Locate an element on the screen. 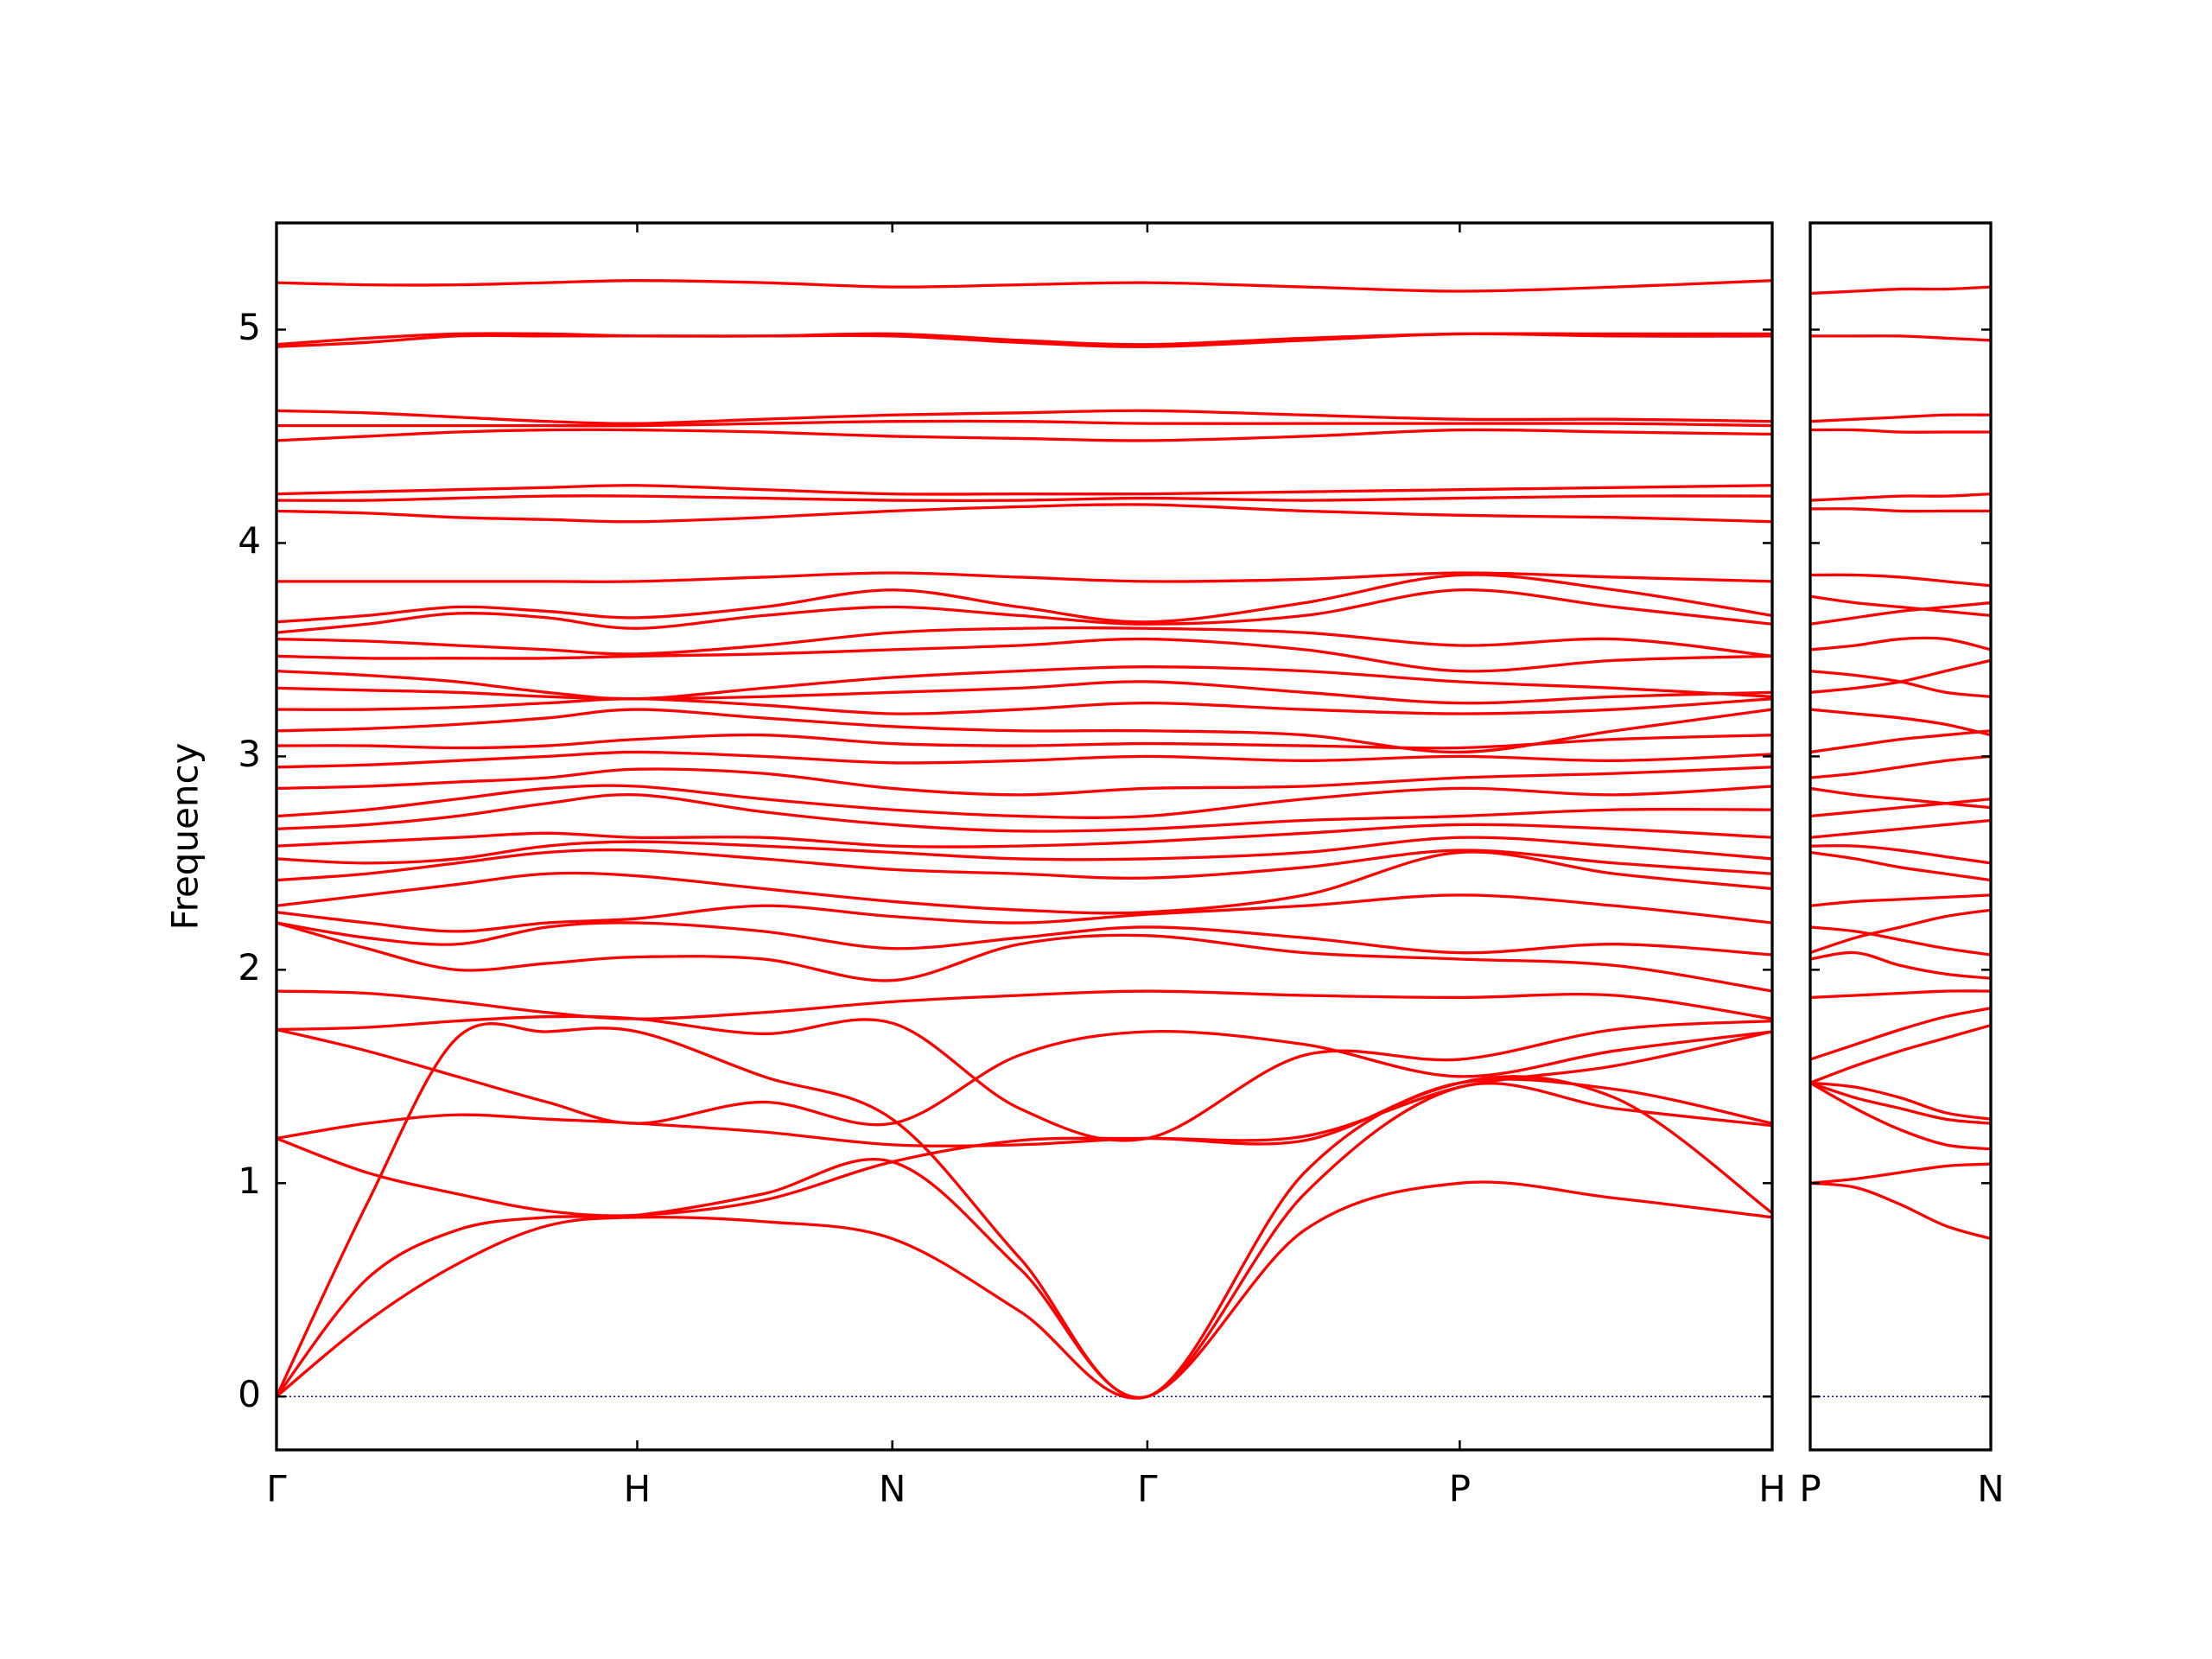 The width and height of the screenshot is (2212, 1659). plot-frame is located at coordinates (1900, 836).